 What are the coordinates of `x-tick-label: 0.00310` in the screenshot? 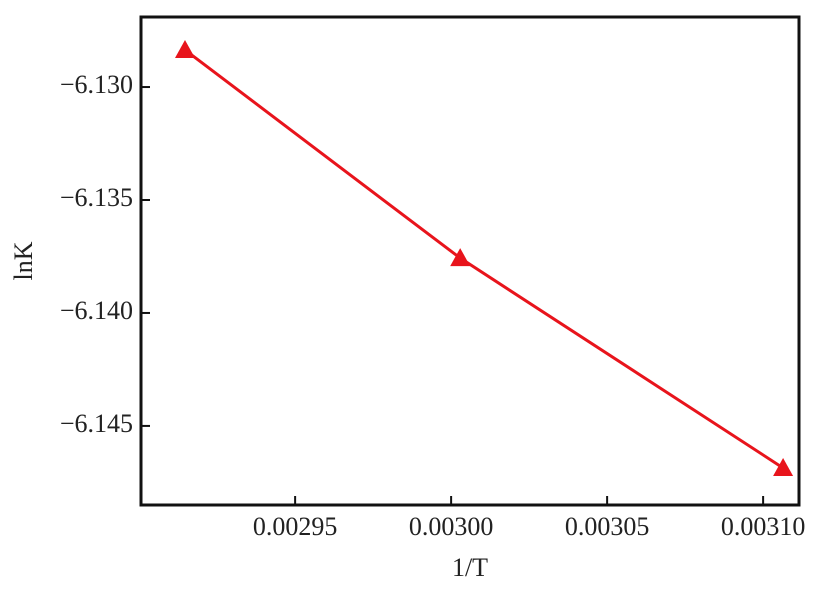 It's located at (763, 526).